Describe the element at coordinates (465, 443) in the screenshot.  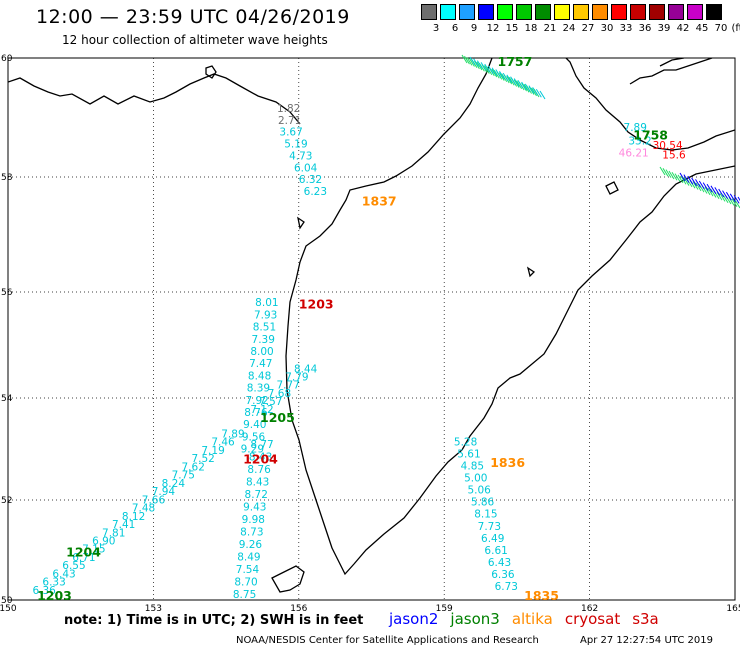
I see `wave-height-value: 5.28` at that location.